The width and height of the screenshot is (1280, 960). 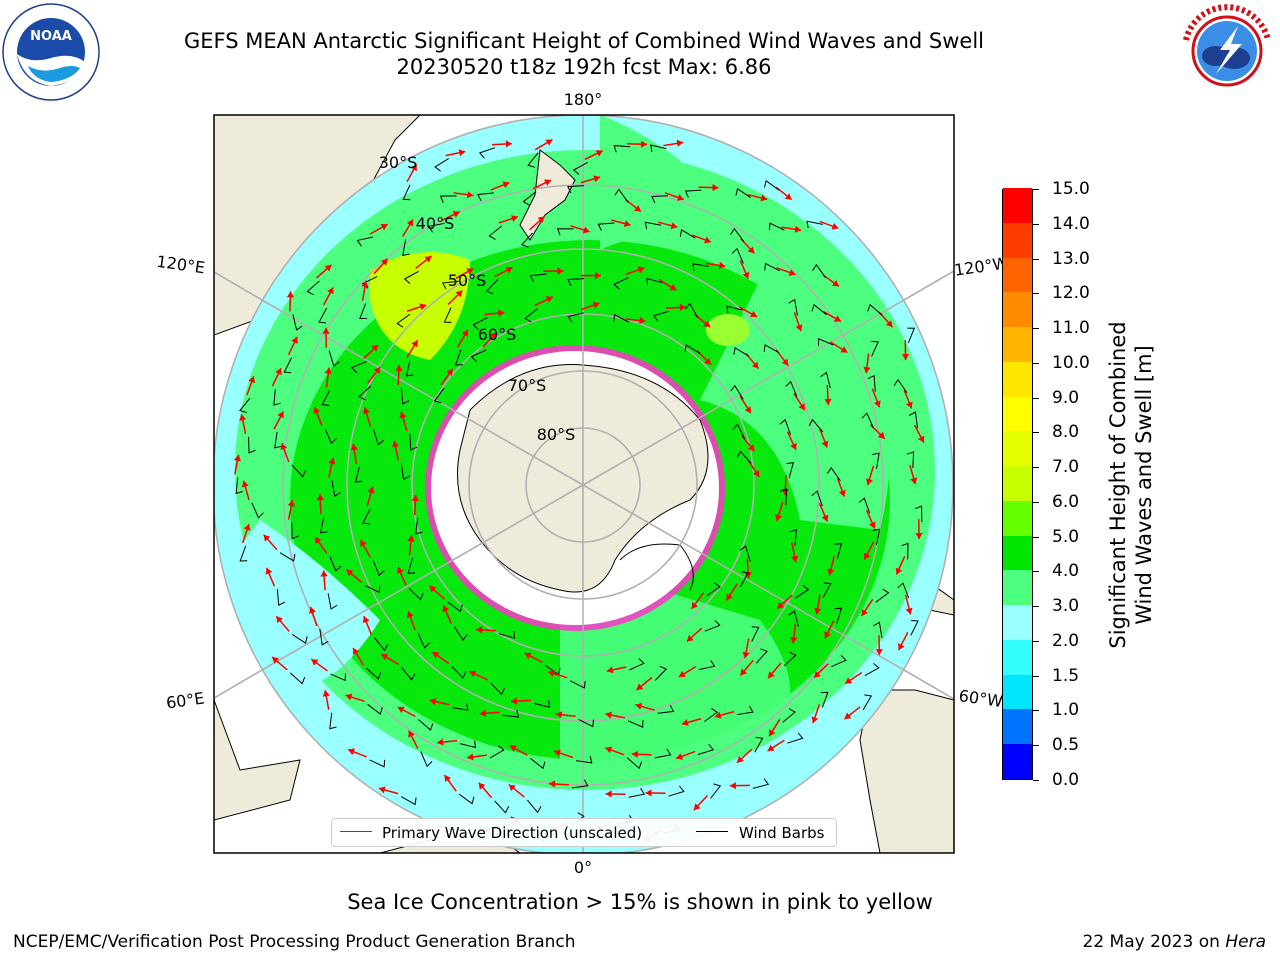 I want to click on lon-label-180: 180°, so click(x=583, y=99).